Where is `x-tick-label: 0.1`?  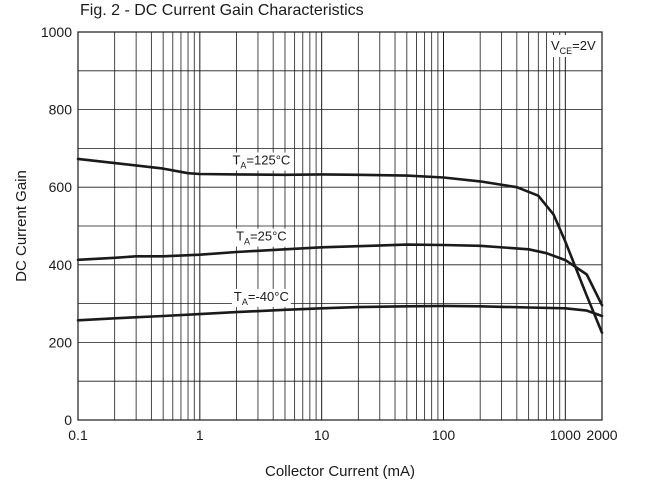 x-tick-label: 0.1 is located at coordinates (78, 435).